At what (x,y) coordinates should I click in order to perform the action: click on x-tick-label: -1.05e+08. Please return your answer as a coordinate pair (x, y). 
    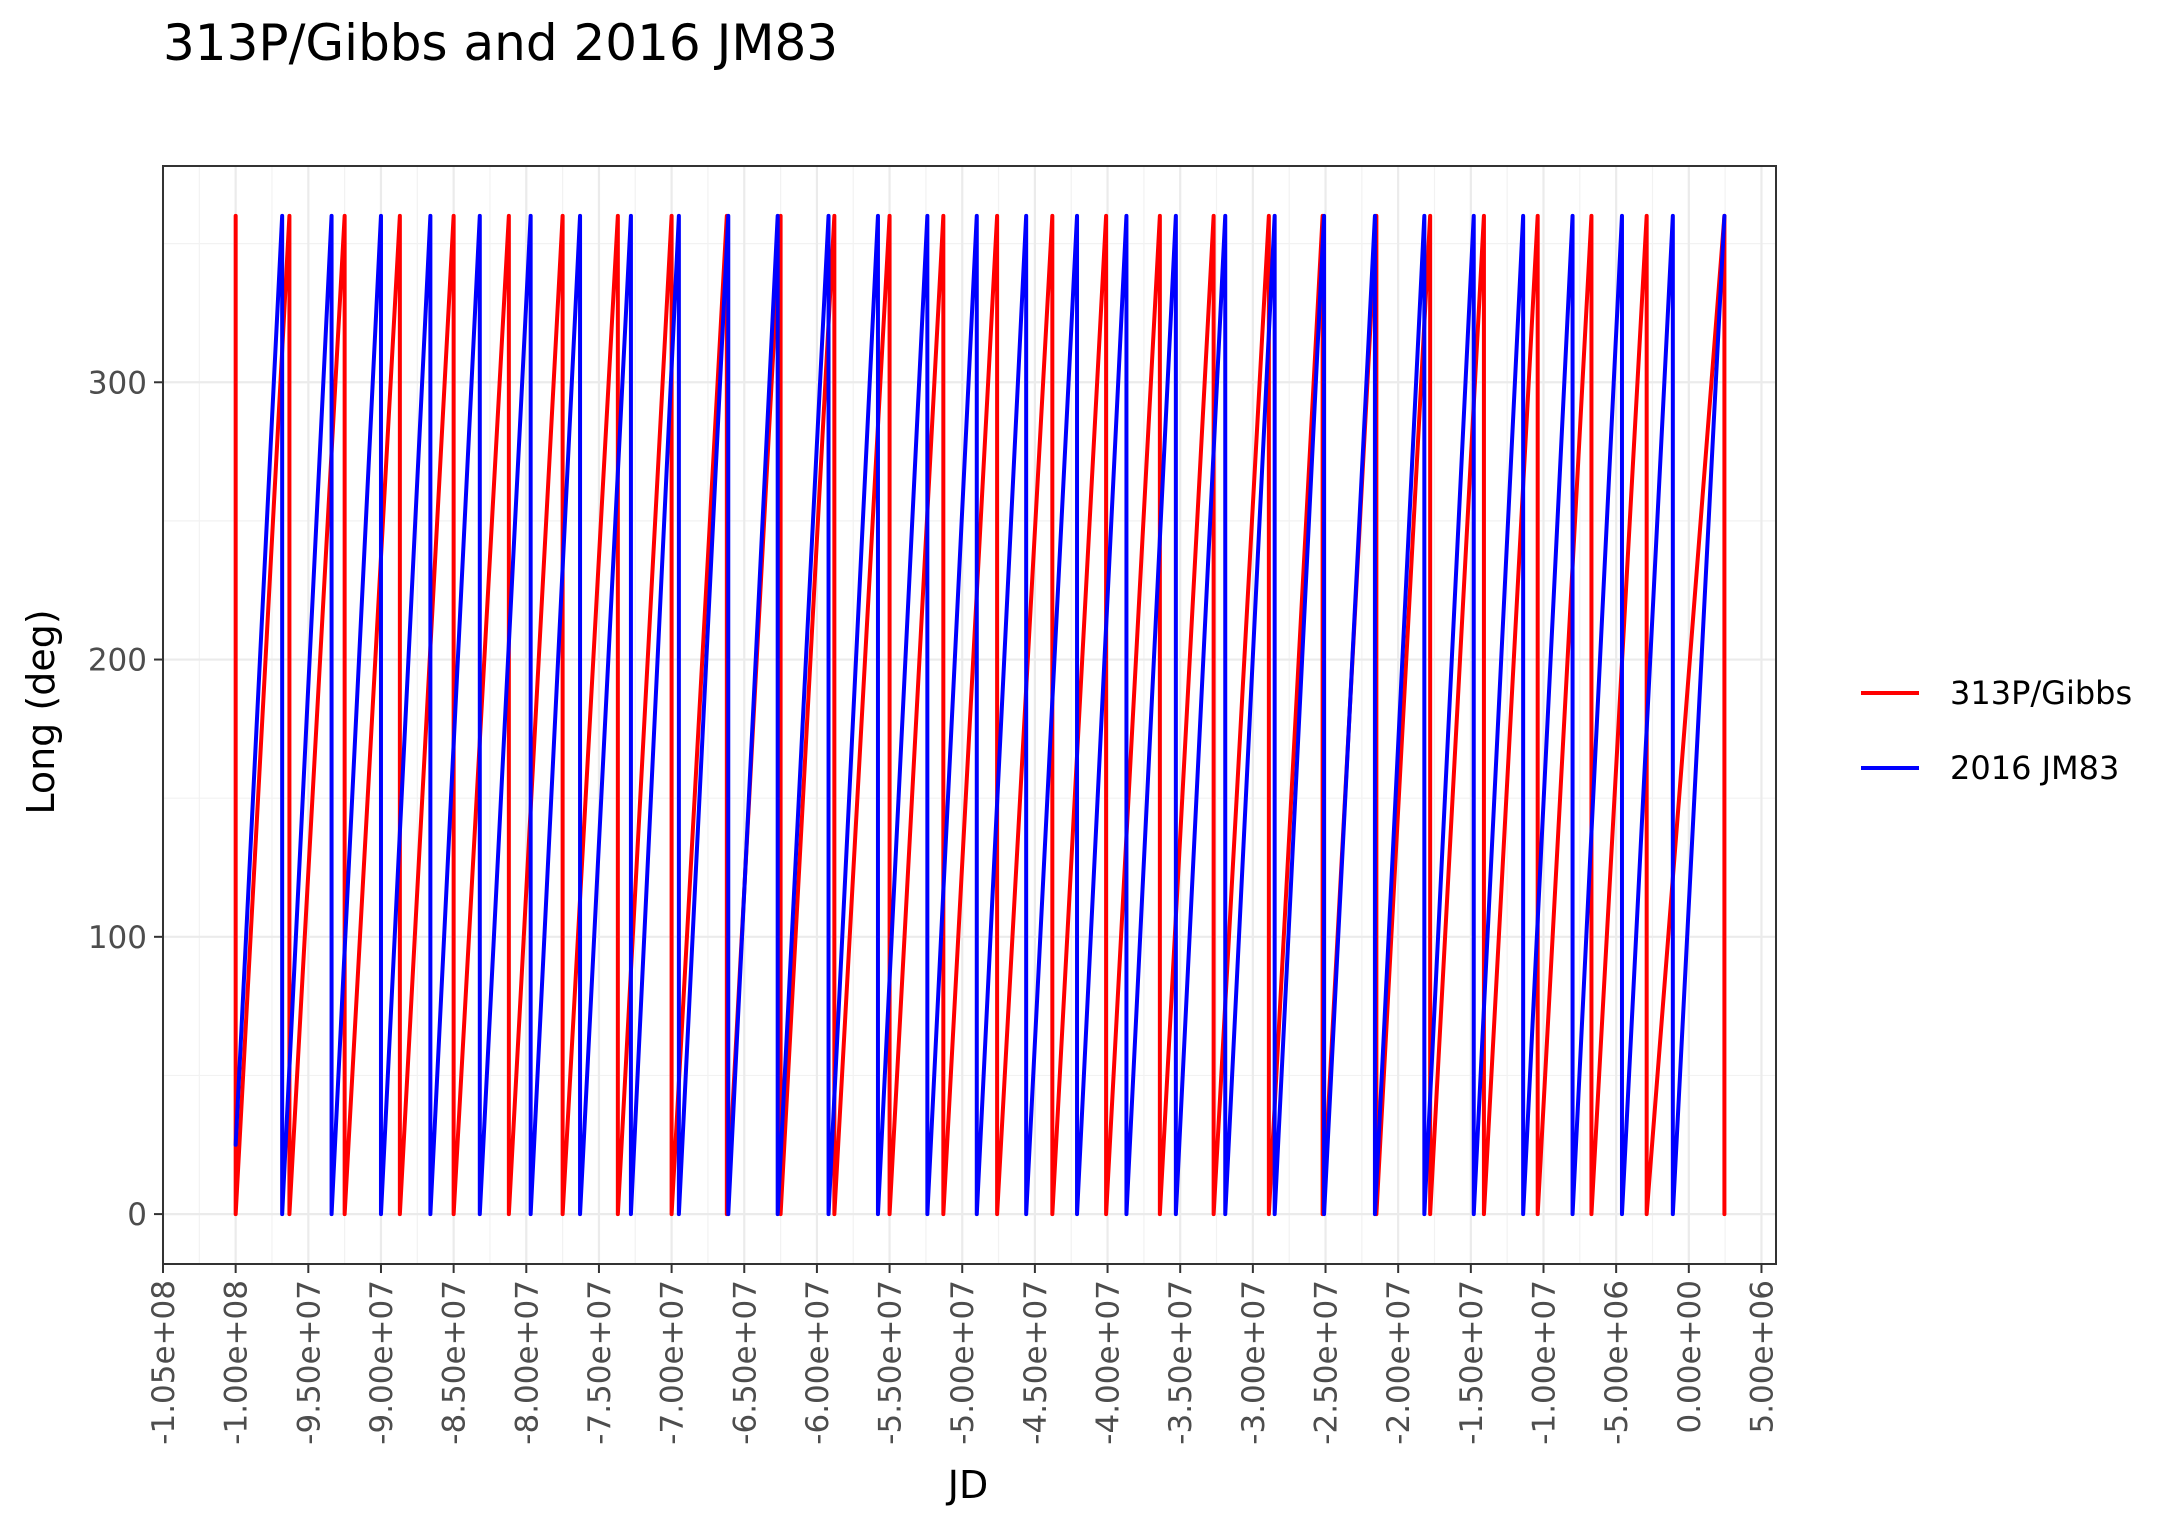
    Looking at the image, I should click on (164, 1362).